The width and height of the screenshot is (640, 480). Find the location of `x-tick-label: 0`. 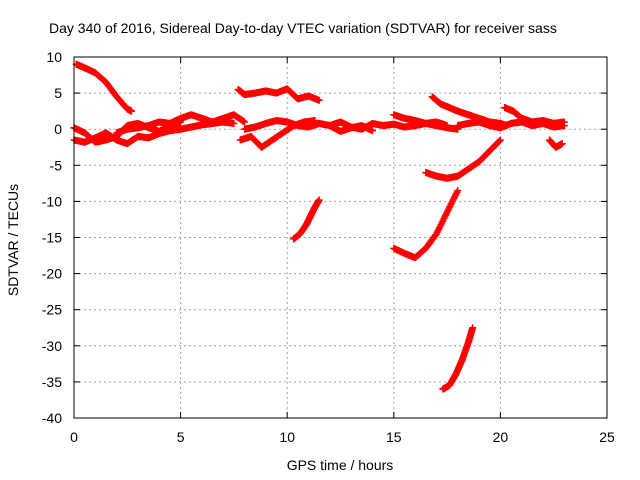

x-tick-label: 0 is located at coordinates (74, 437).